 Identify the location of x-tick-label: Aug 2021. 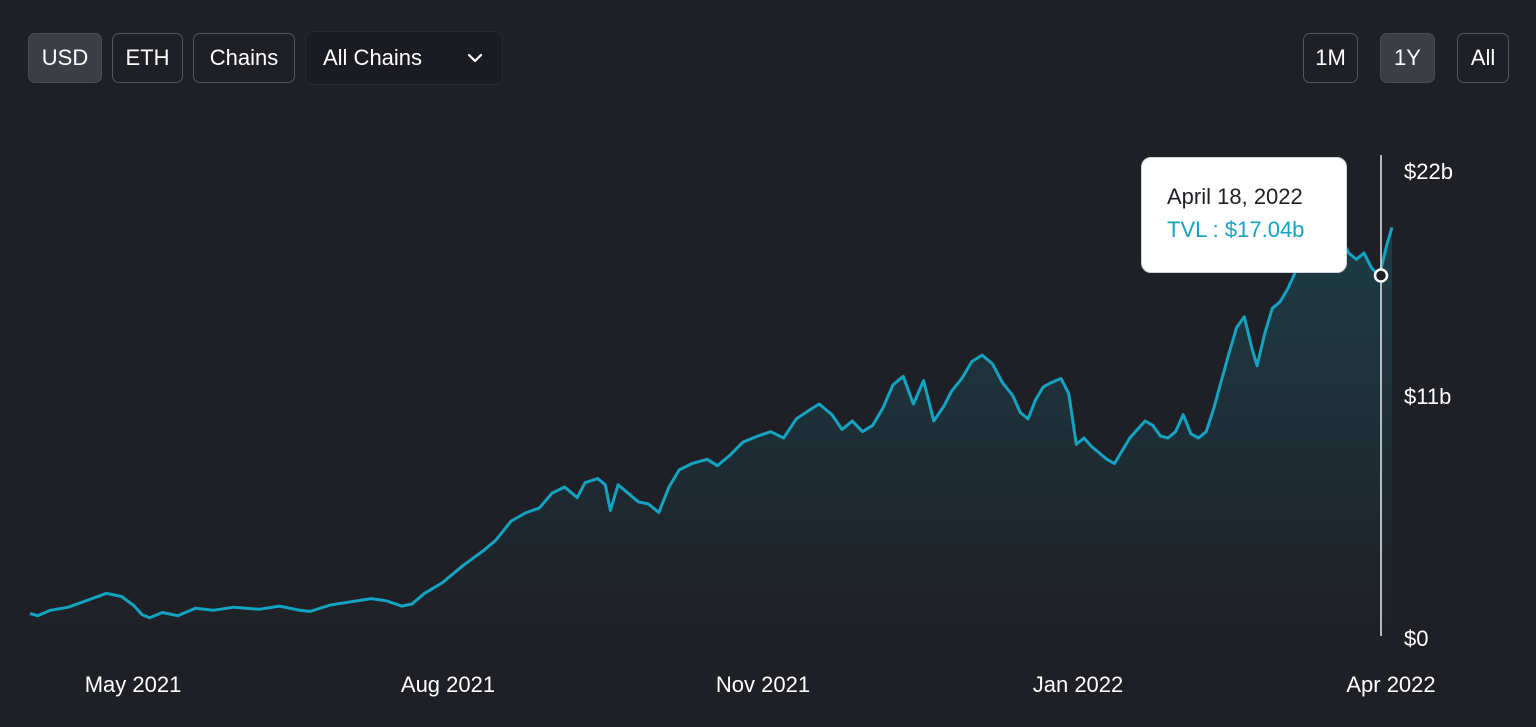
(448, 684).